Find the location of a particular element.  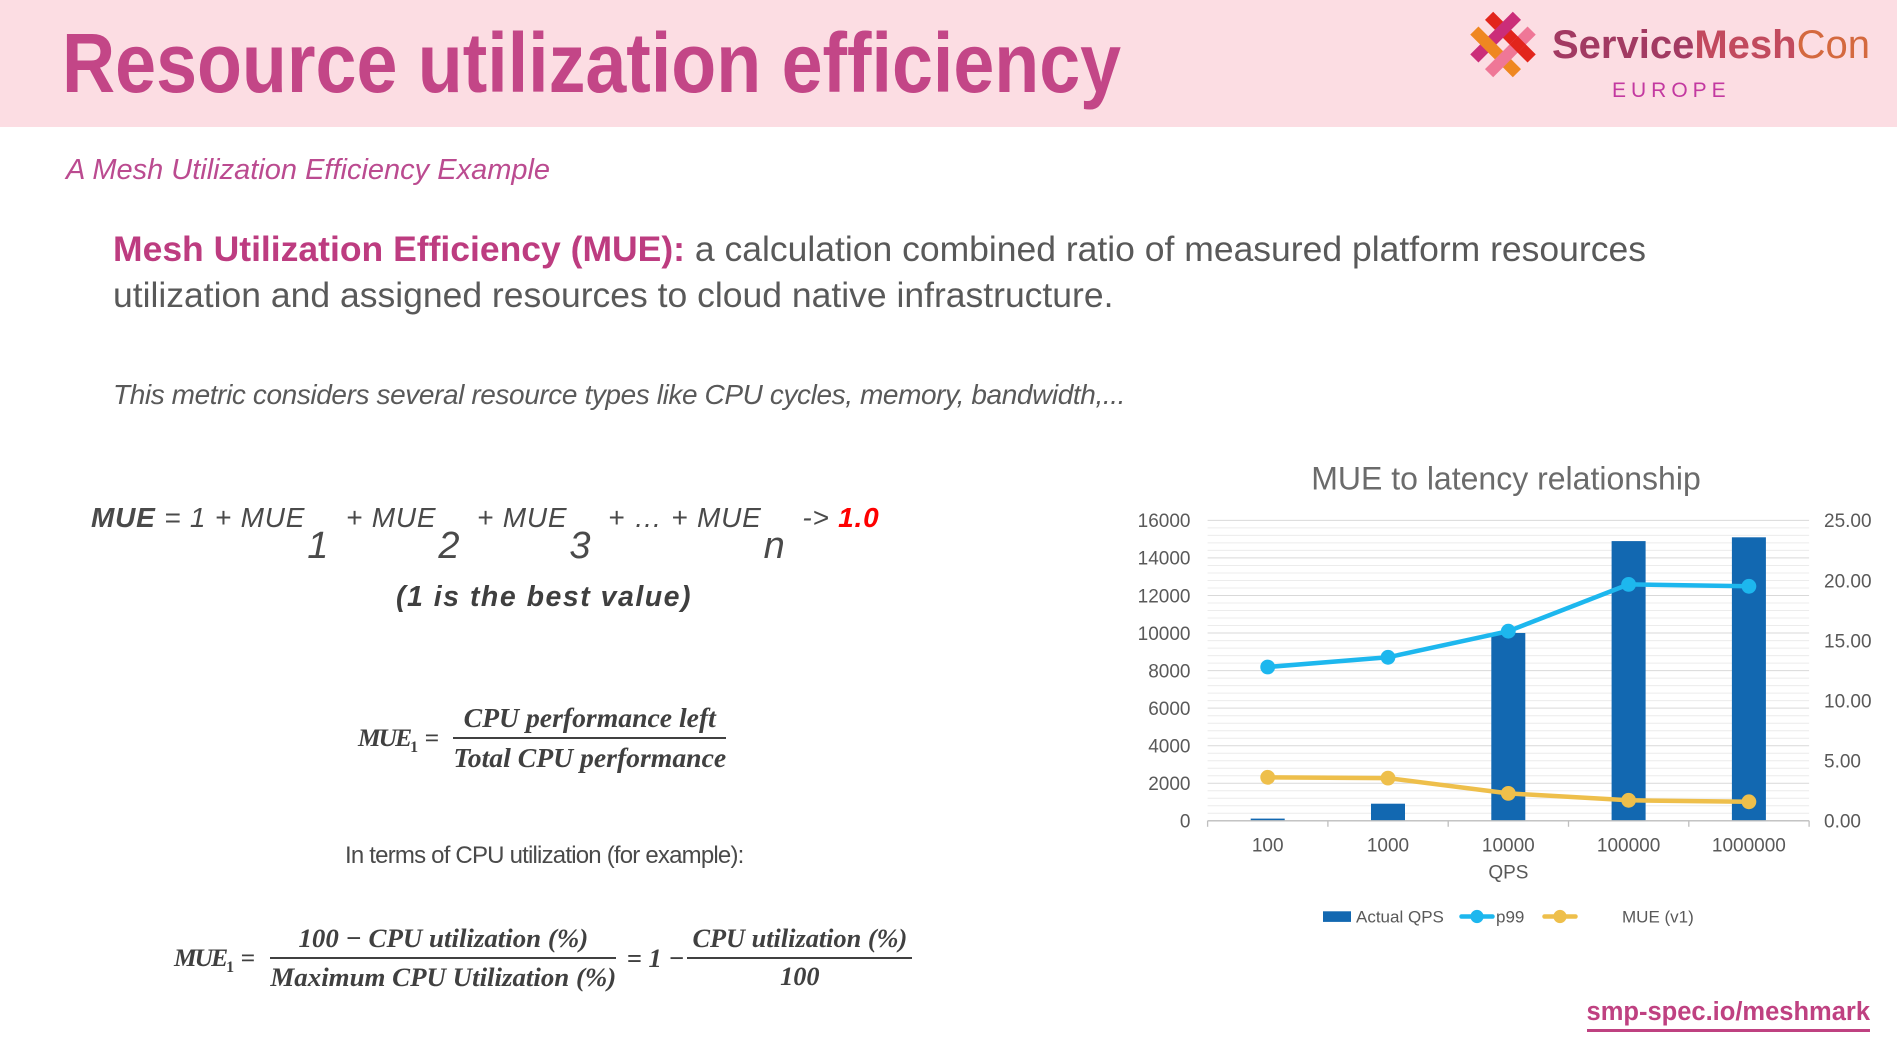

svg-text: 1000 is located at coordinates (1388, 846).